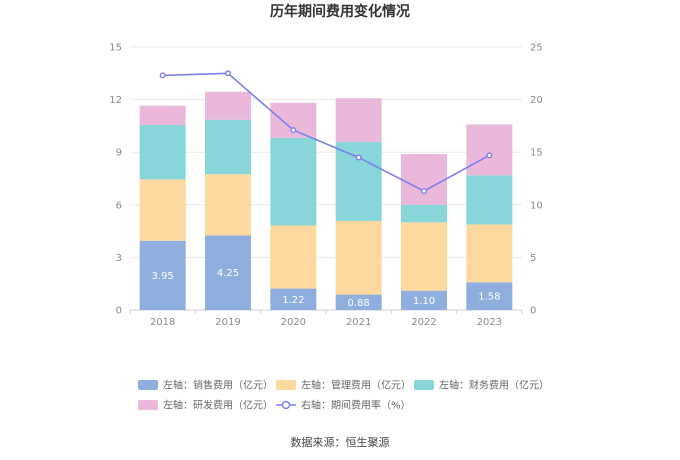 Image resolution: width=680 pixels, height=460 pixels. What do you see at coordinates (340, 442) in the screenshot?
I see `data-source: 数据来源：恒生聚源` at bounding box center [340, 442].